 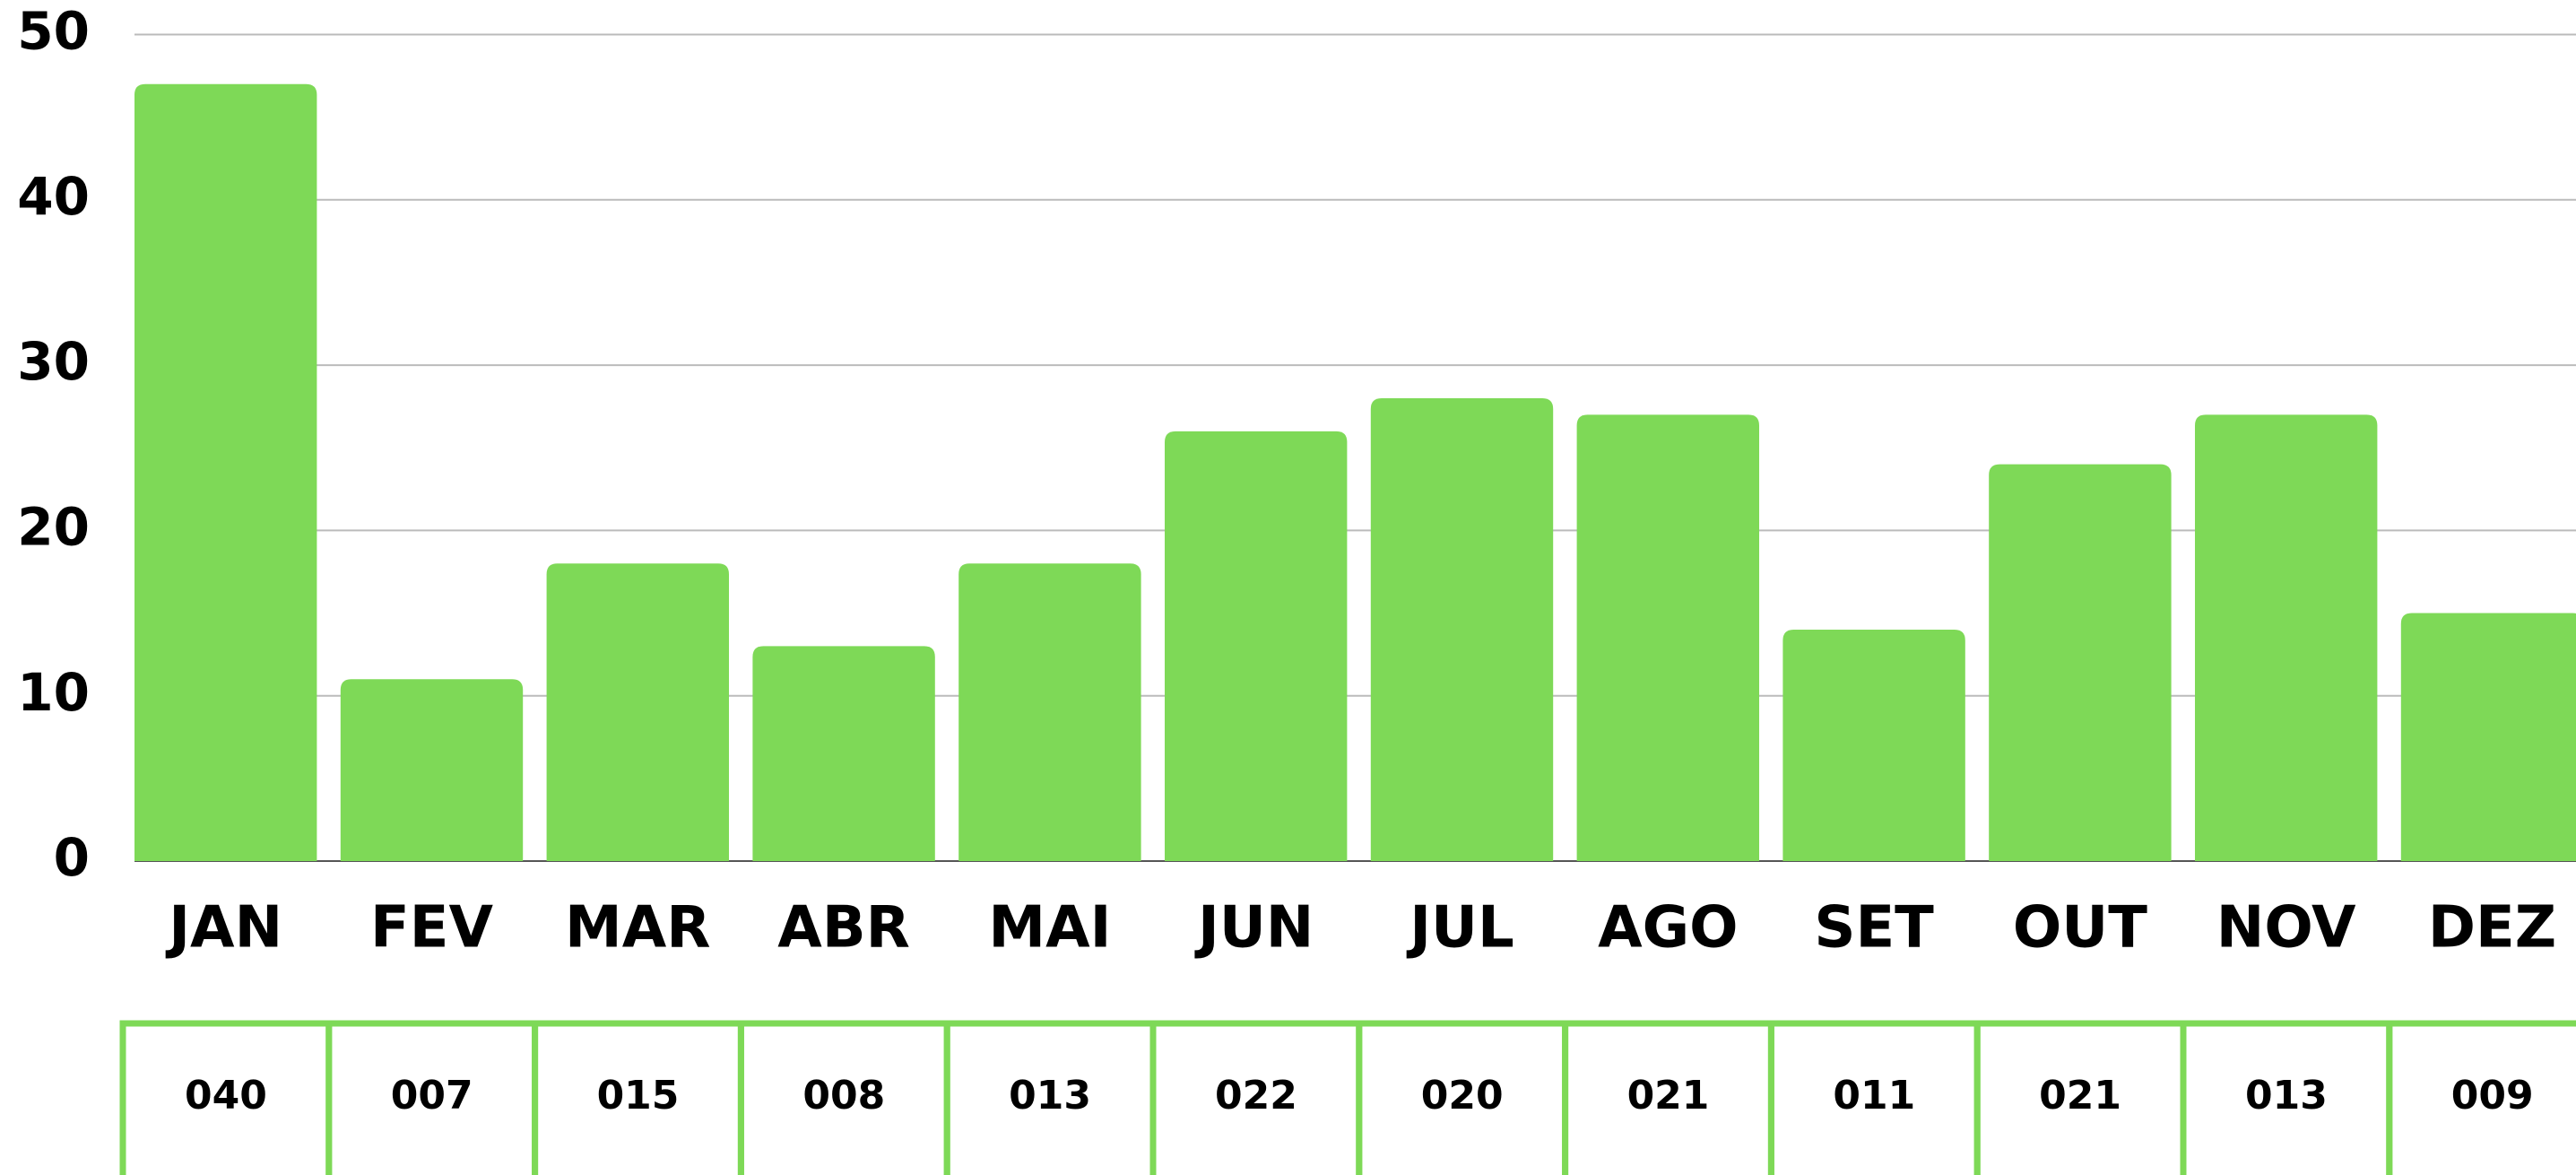 I want to click on x-tick-label: SET, so click(x=1874, y=928).